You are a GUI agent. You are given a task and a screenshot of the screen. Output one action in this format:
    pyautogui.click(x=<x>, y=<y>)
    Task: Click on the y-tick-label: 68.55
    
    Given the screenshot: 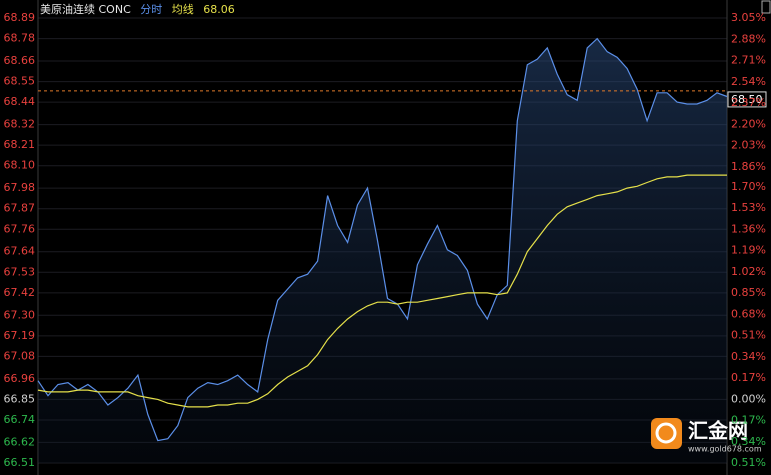 What is the action you would take?
    pyautogui.click(x=20, y=81)
    